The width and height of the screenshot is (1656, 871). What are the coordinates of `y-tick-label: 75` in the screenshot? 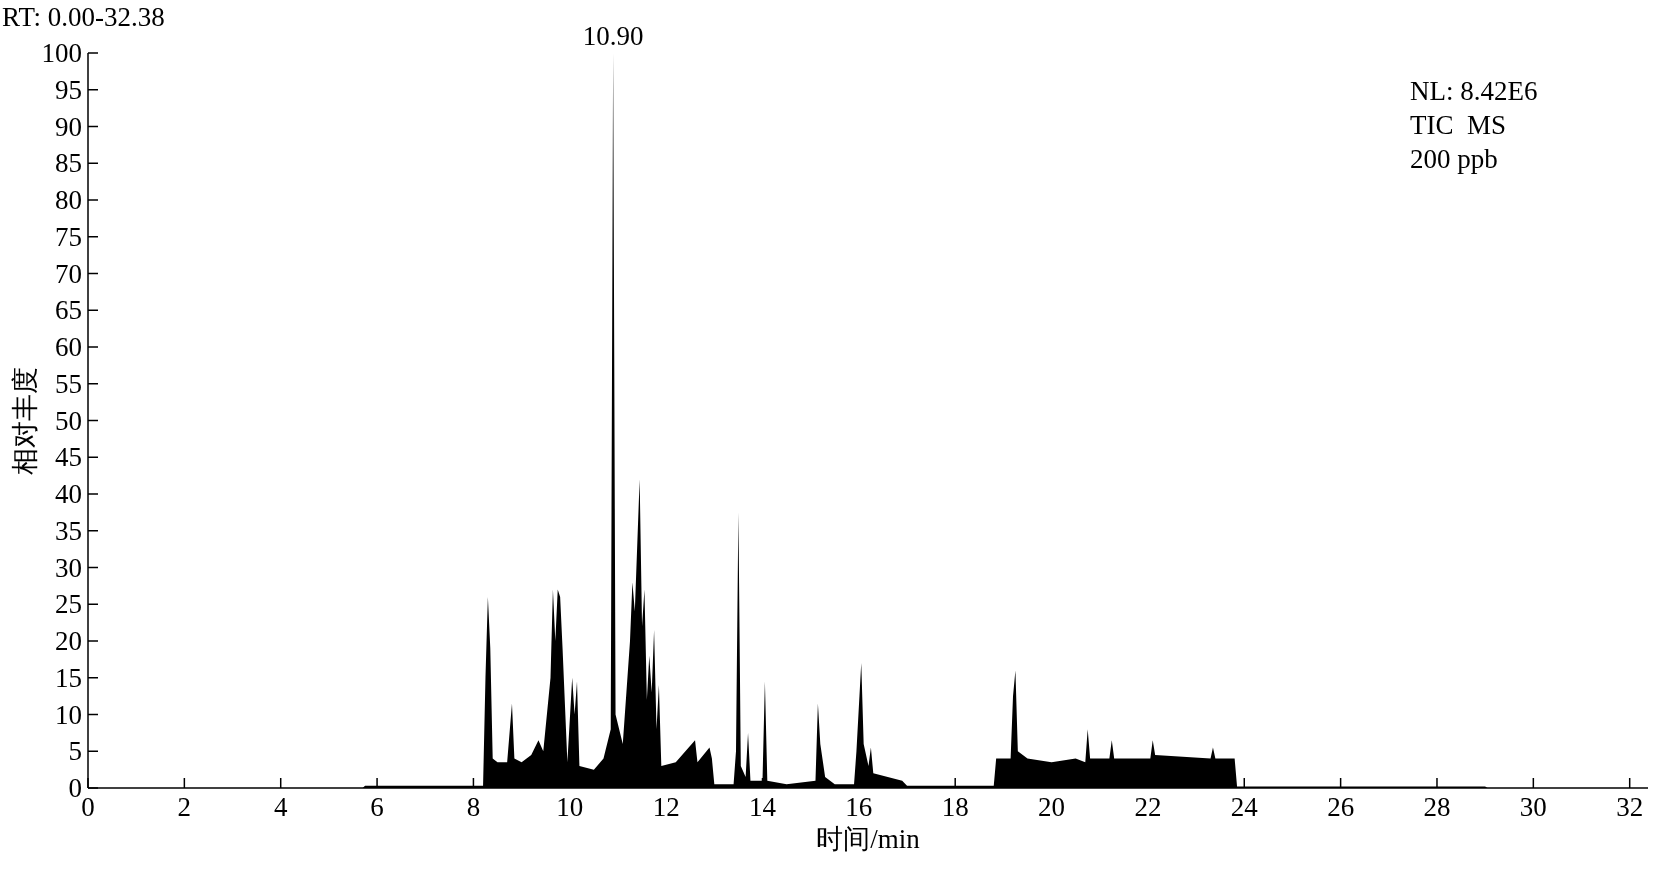 It's located at (68, 236).